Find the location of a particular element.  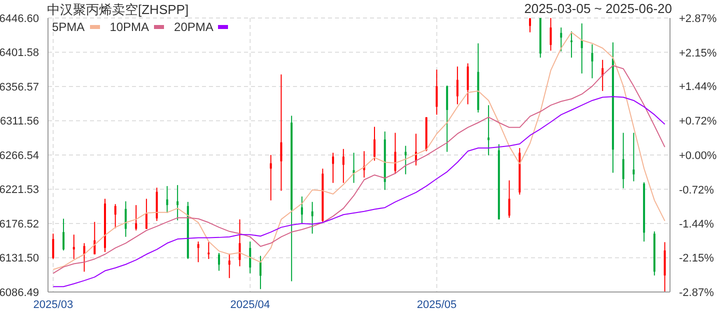

y2-tick-label: -0.72% is located at coordinates (696, 190).